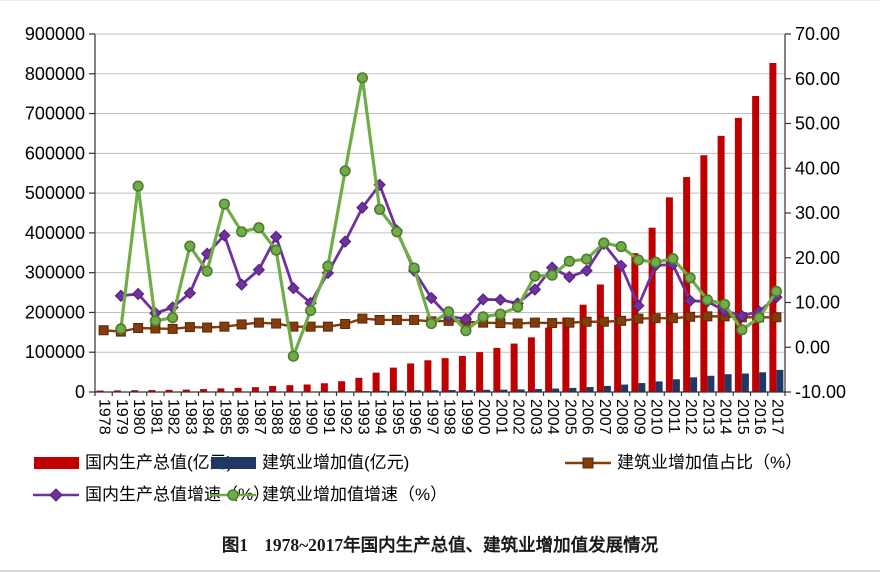 The height and width of the screenshot is (572, 880). Describe the element at coordinates (817, 303) in the screenshot. I see `svg-text: 10.00` at that location.